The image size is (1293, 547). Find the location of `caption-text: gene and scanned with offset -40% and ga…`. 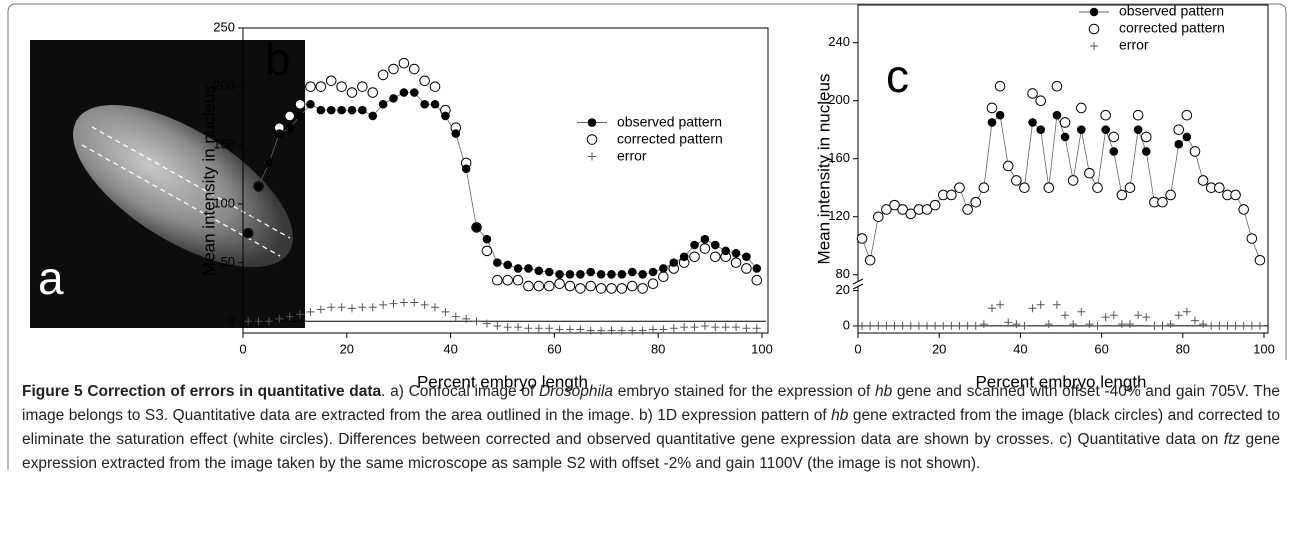

caption-text: gene and scanned with offset -40% and ga… is located at coordinates (651, 403).